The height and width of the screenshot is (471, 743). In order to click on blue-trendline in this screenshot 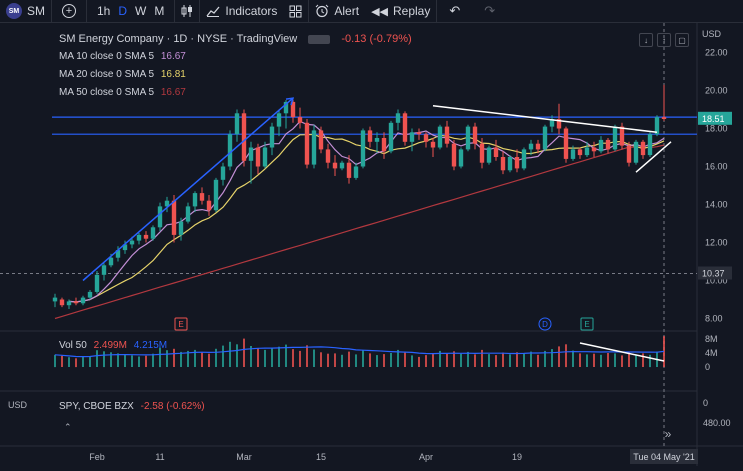, I will do `click(188, 189)`.